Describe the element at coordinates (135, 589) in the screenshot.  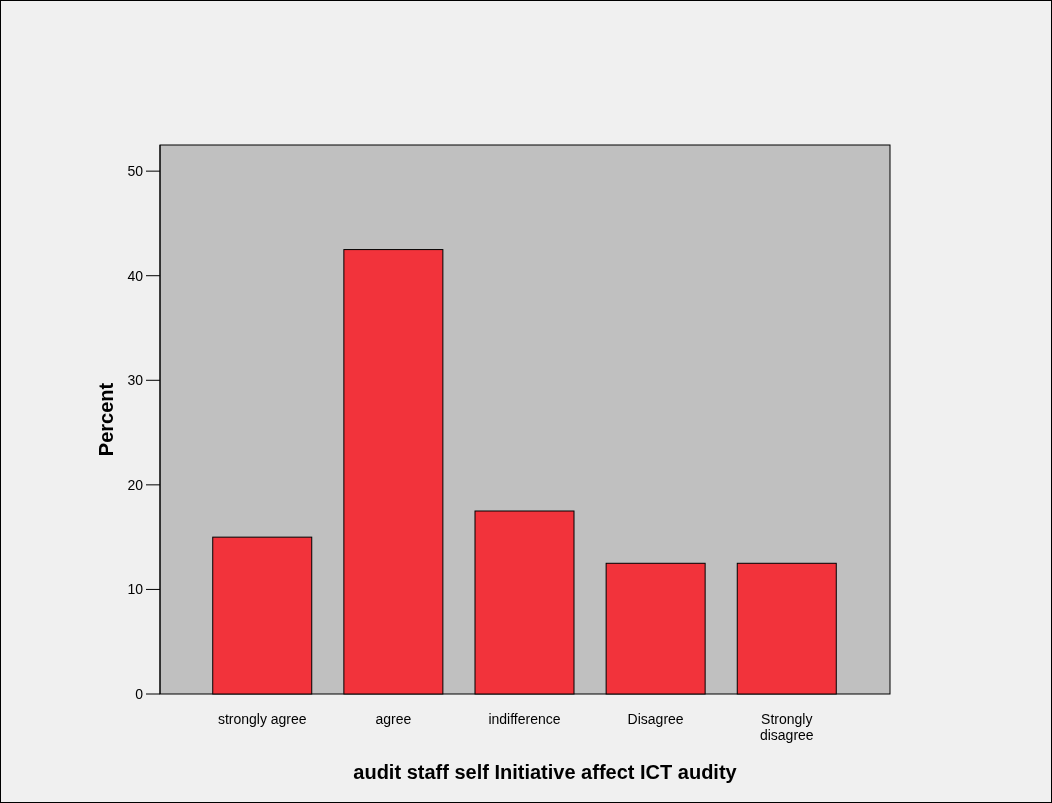
I see `y-tick-label: 10` at that location.